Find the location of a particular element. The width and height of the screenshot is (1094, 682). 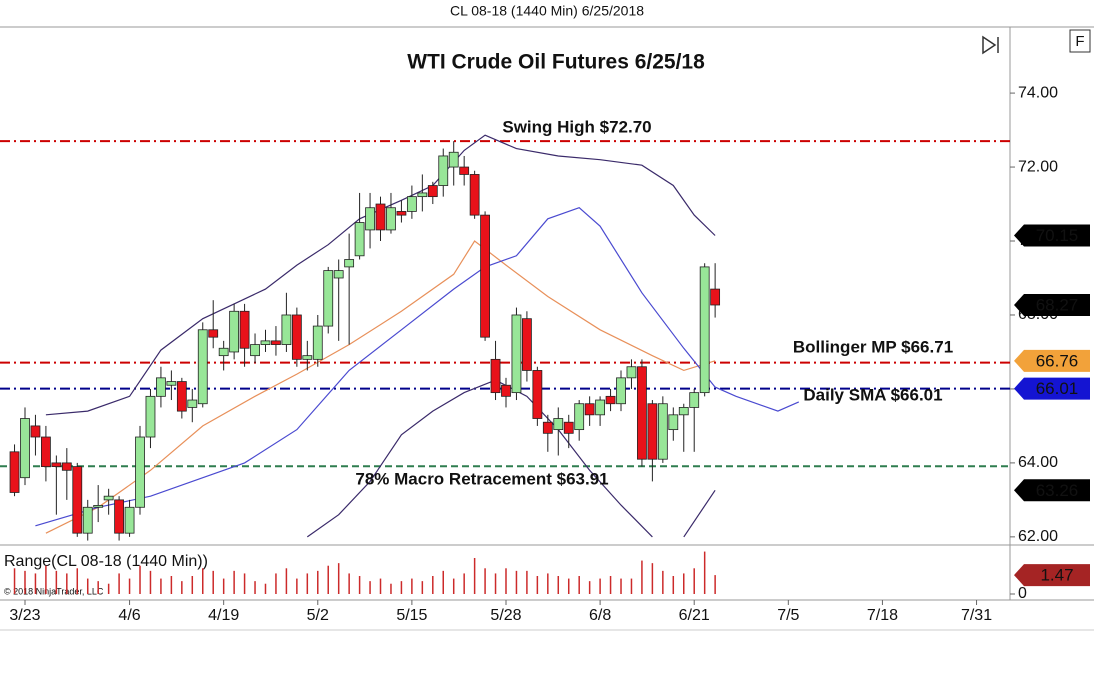

x-tick-label: 4/19 is located at coordinates (223, 615).